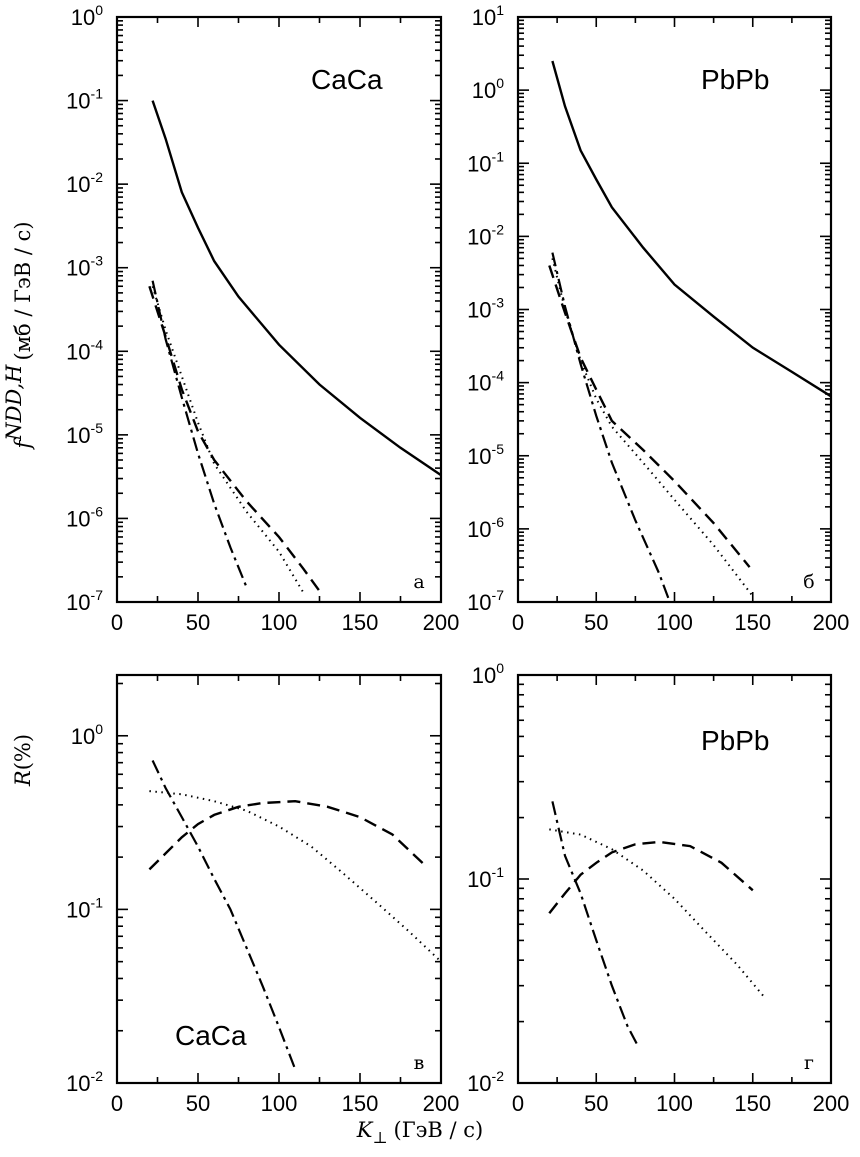 This screenshot has height=1157, width=860. I want to click on svg-text:fNDD,H(мб / ГэВ / с): fNDD,H (мб / ГэВ / с), so click(18, 335).